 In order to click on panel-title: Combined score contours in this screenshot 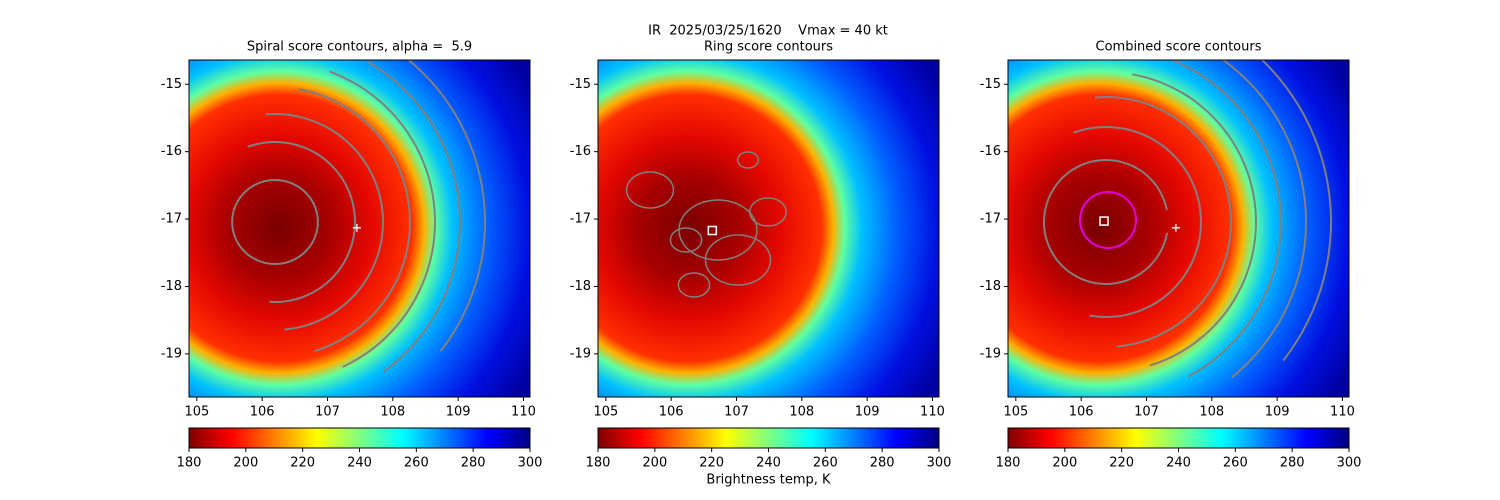, I will do `click(1179, 47)`.